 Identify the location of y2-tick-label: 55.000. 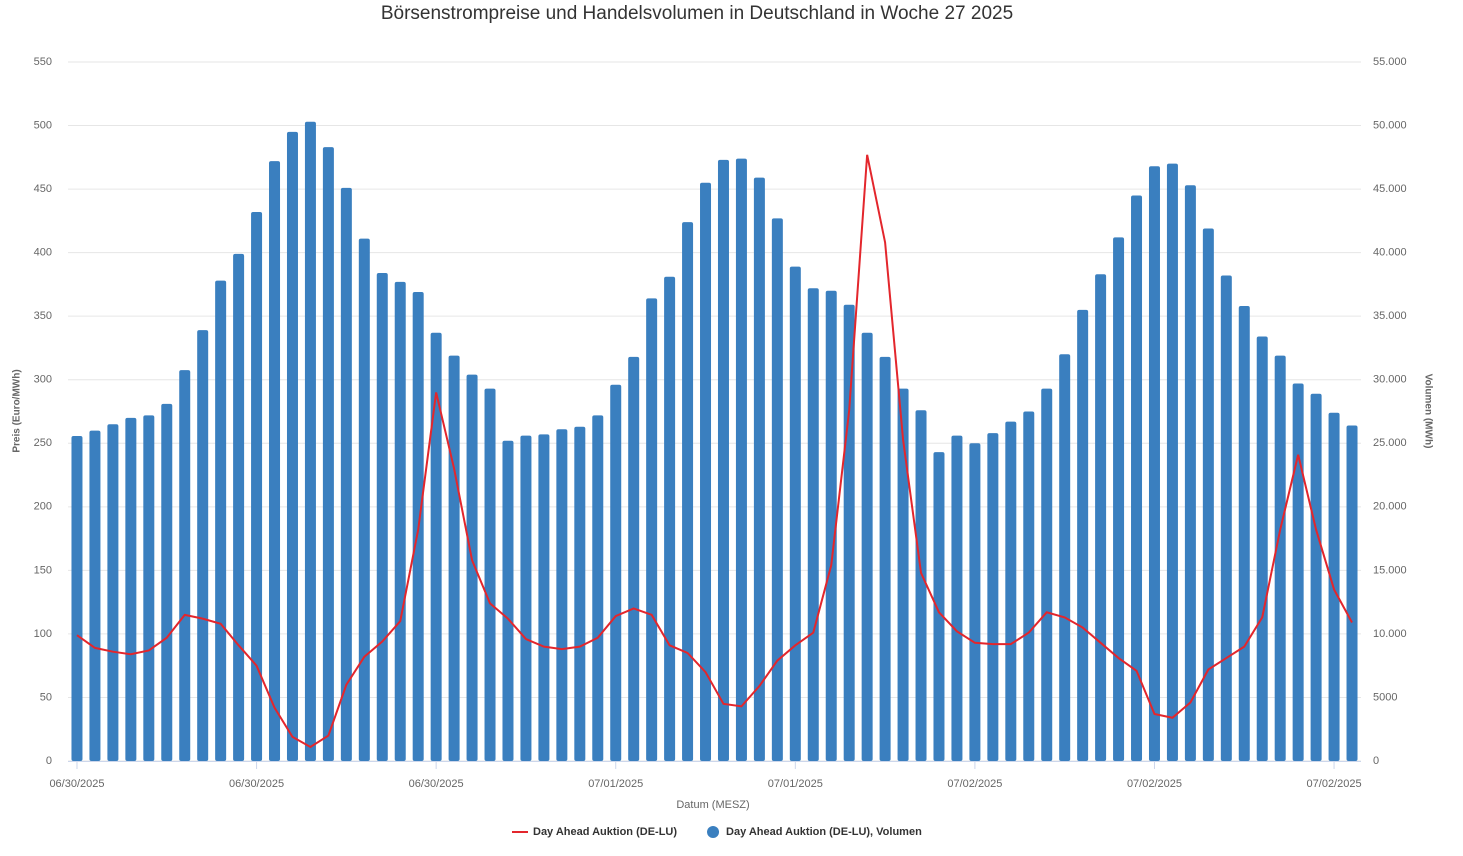
(1390, 62).